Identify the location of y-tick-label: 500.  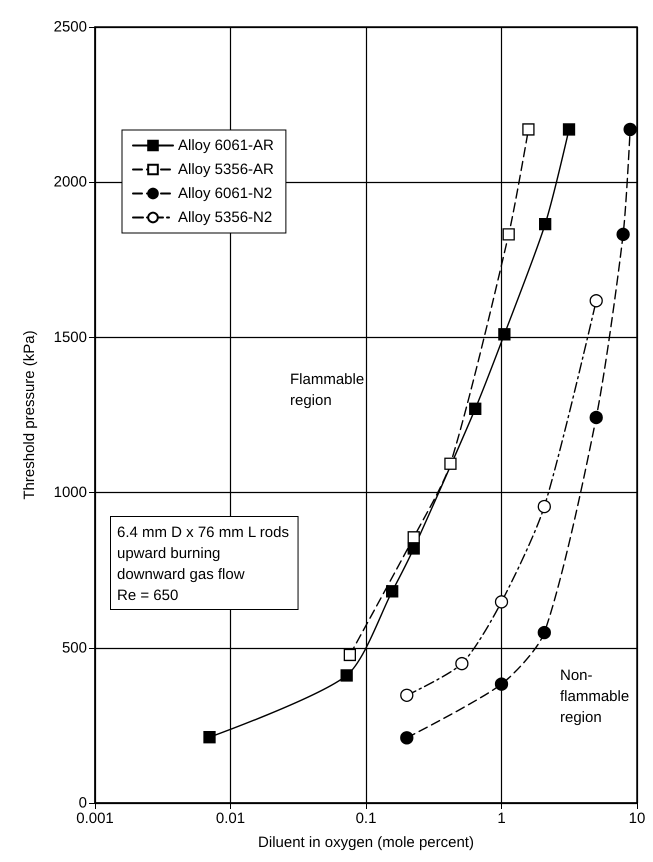
(74, 647).